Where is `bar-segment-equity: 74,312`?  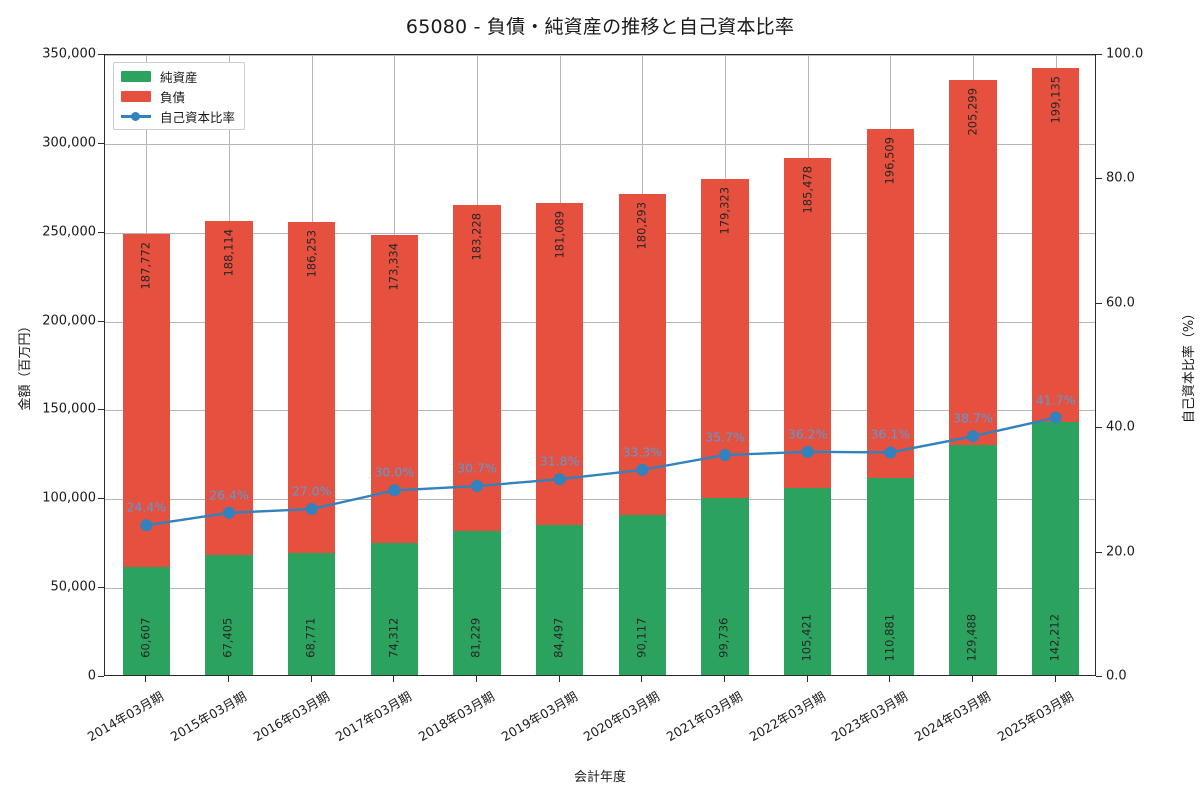
bar-segment-equity: 74,312 is located at coordinates (394, 608).